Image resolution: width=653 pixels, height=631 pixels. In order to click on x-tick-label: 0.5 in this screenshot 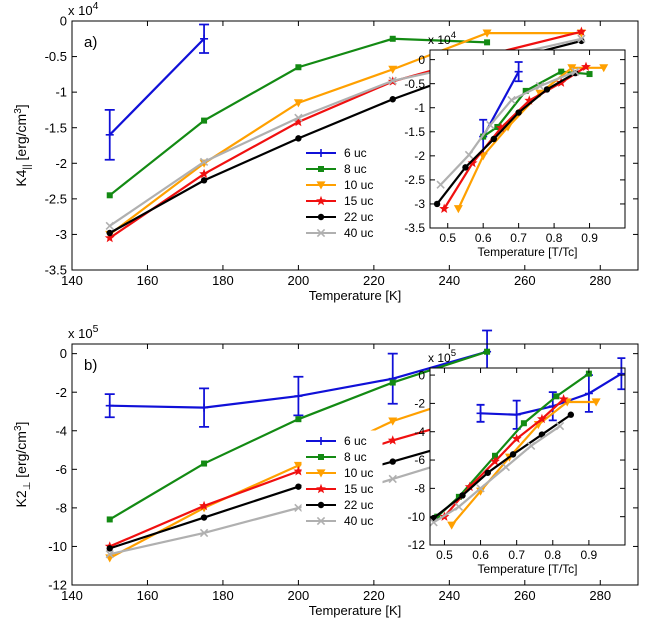, I will do `click(444, 555)`.